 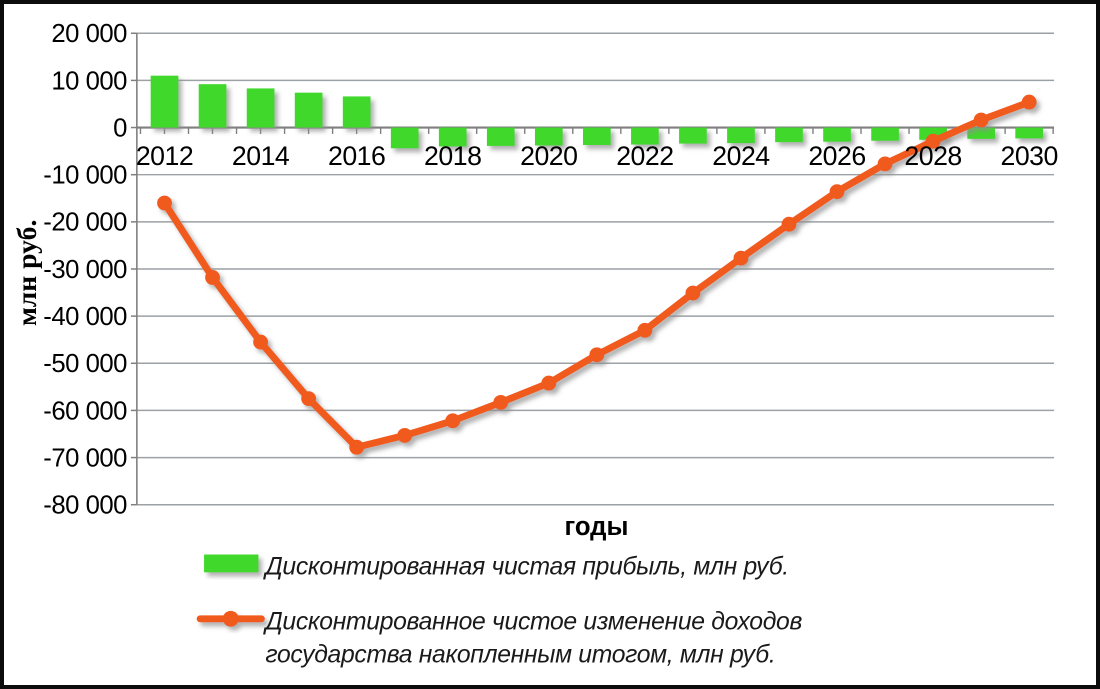 What do you see at coordinates (164, 101) in the screenshot?
I see `bar-2012` at bounding box center [164, 101].